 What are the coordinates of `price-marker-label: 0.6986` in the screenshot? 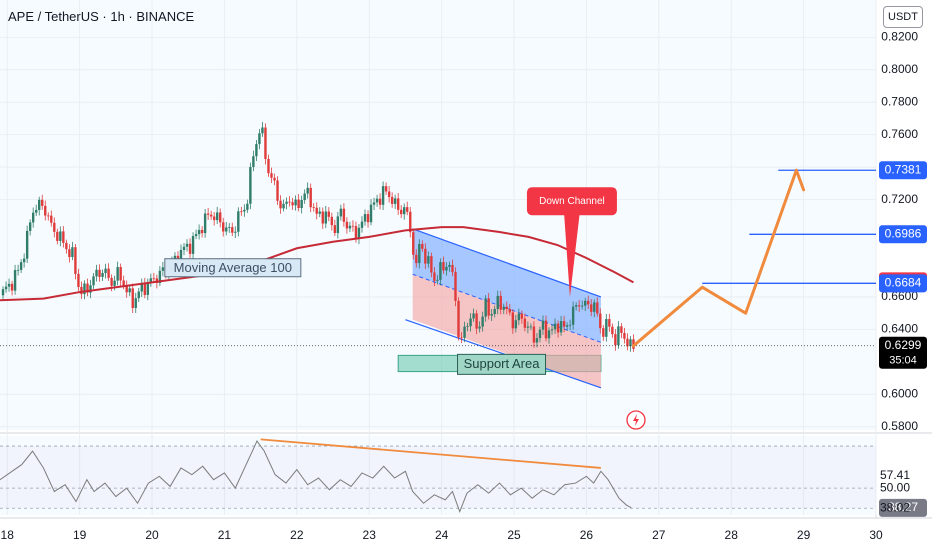 It's located at (903, 233).